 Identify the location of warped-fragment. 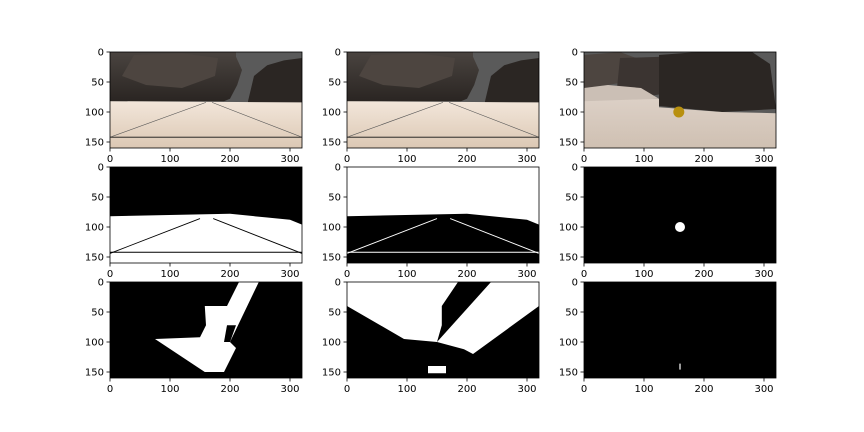
(437, 370).